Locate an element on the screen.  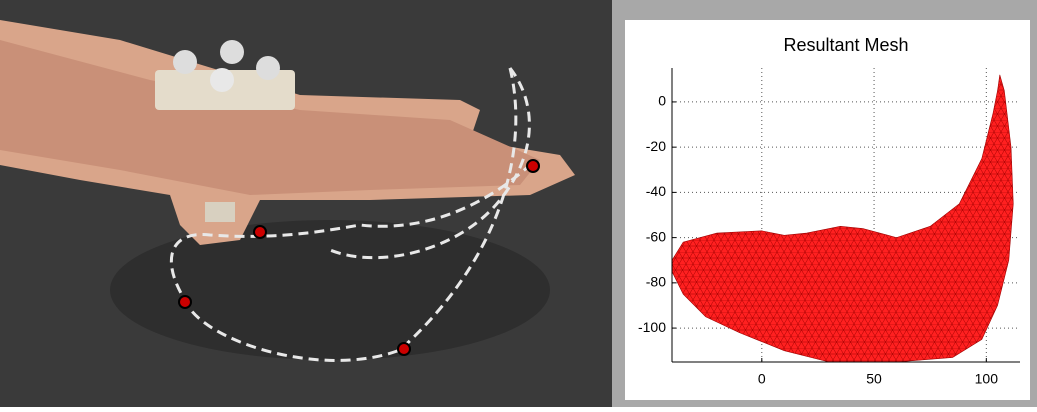
y-tick-label: -100 is located at coordinates (652, 327).